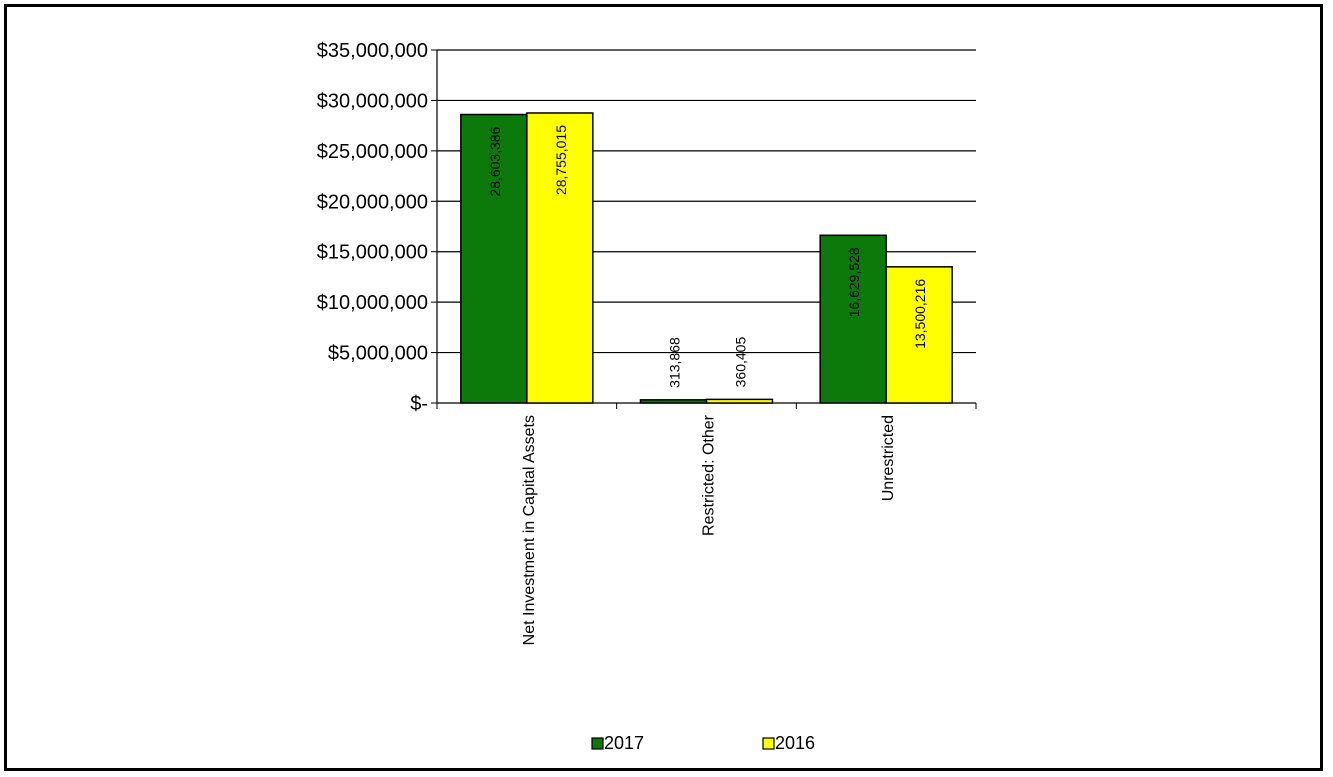  I want to click on y-tick-label: $-, so click(419, 404).